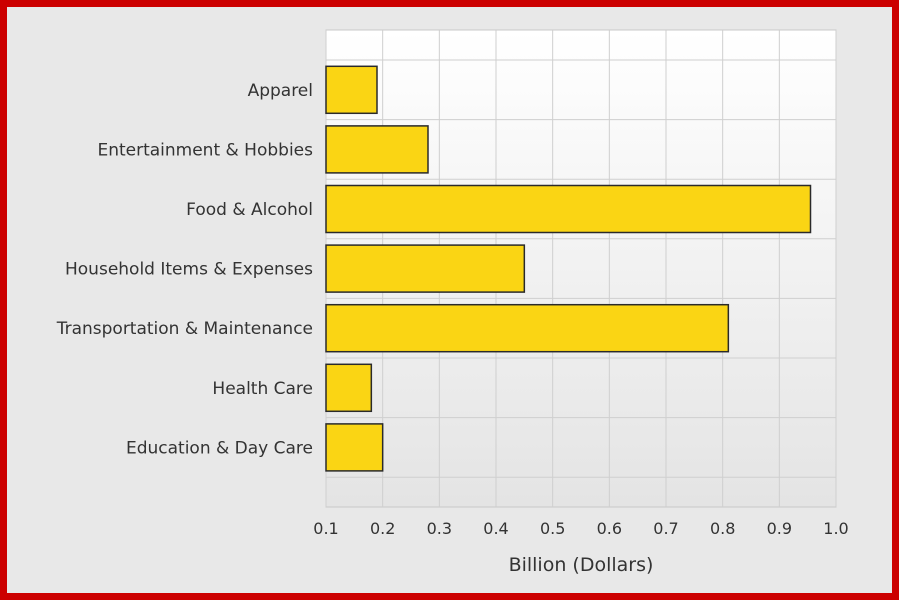 Image resolution: width=899 pixels, height=600 pixels. What do you see at coordinates (280, 91) in the screenshot?
I see `category-label: Apparel` at bounding box center [280, 91].